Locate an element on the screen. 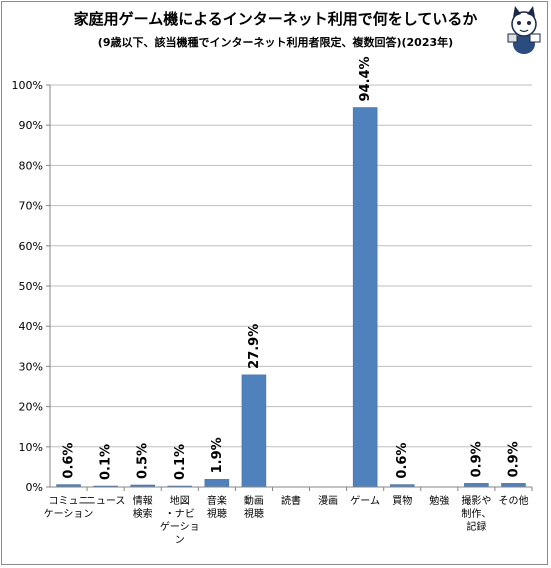 This screenshot has height=568, width=551. x-tick-label: 漫画 is located at coordinates (328, 501).